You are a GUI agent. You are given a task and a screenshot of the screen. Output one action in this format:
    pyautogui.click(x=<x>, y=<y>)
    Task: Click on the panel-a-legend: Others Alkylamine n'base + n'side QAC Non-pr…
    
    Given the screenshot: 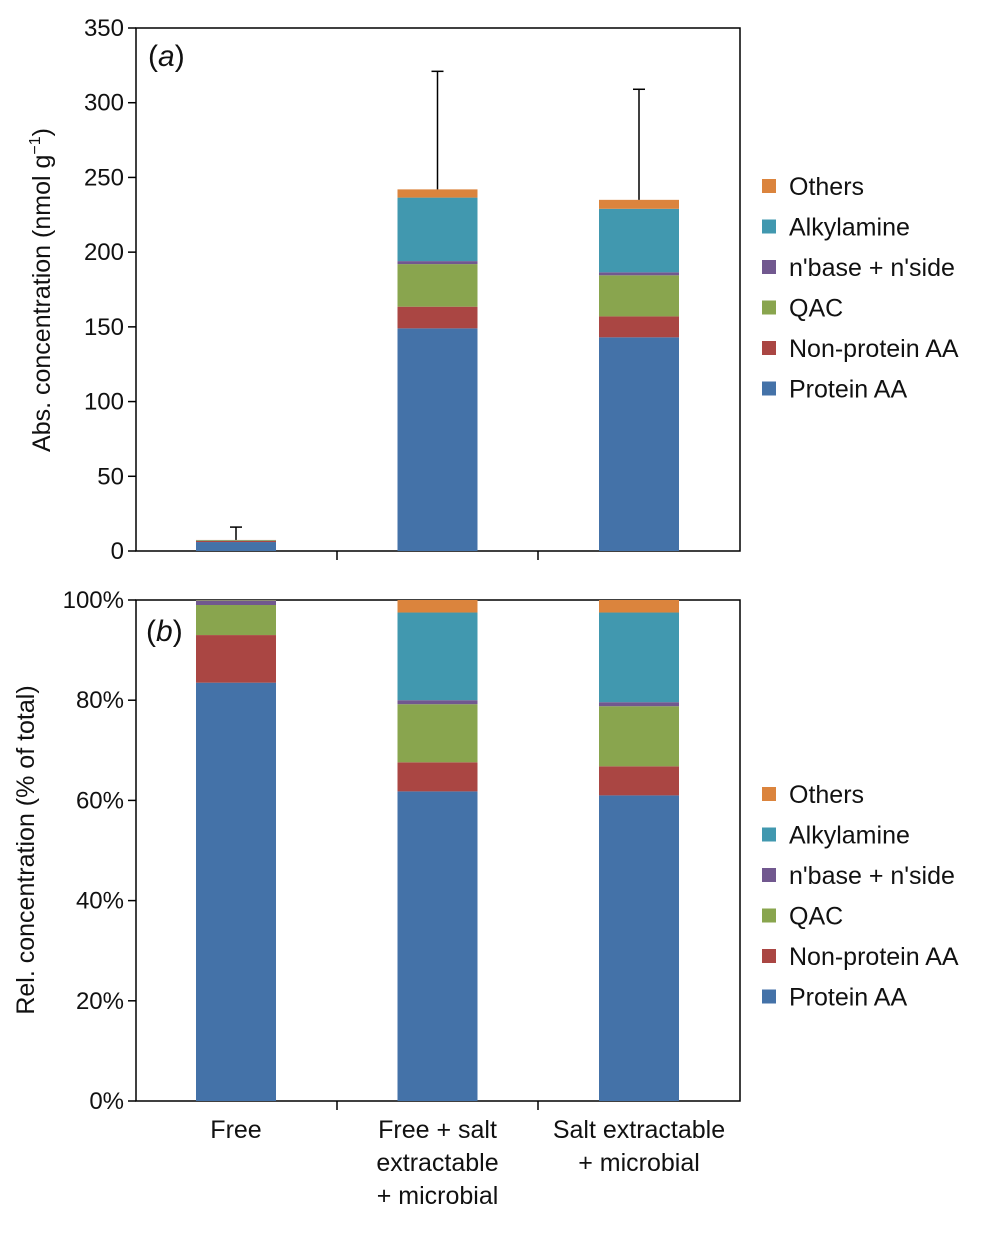 What is the action you would take?
    pyautogui.click(x=860, y=288)
    